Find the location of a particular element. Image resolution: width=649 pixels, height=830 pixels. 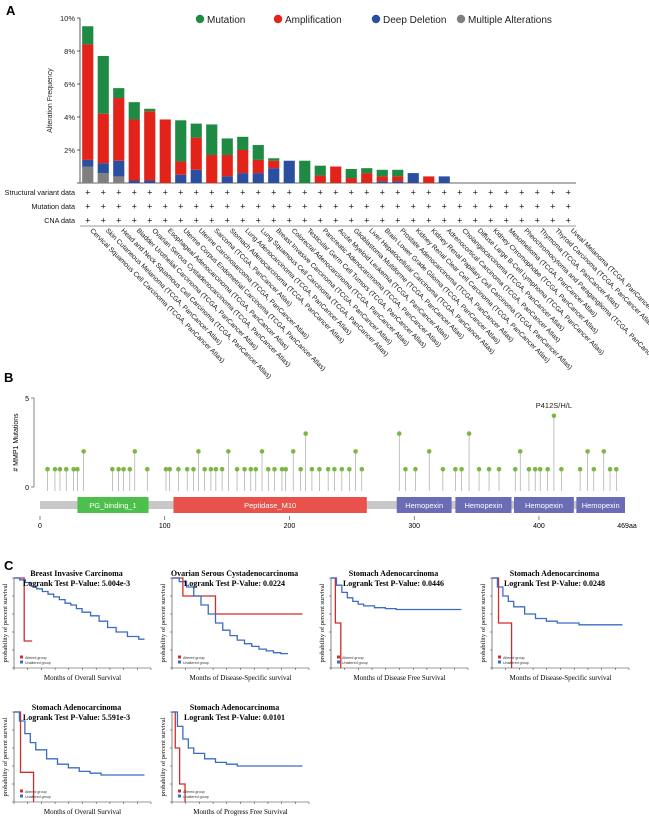

y-tick-label: 8% is located at coordinates (69, 51).